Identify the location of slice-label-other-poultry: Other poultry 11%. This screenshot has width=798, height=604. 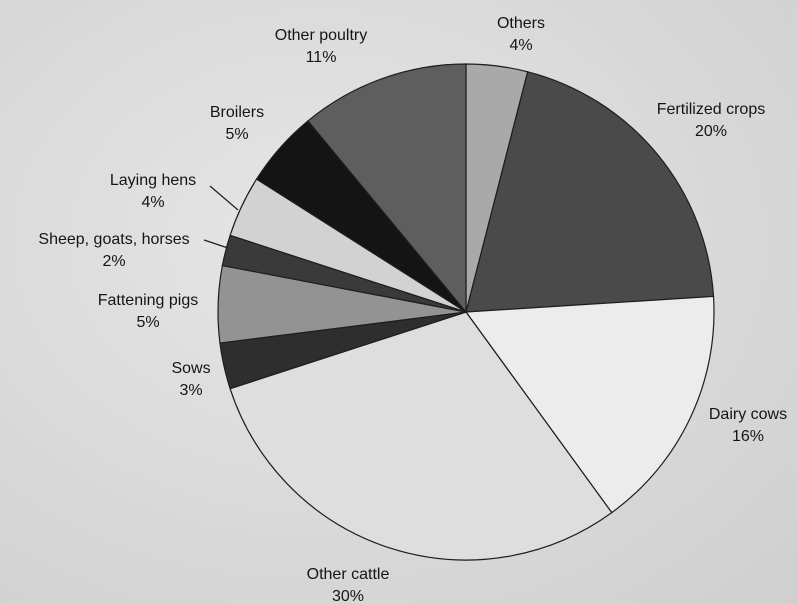
(321, 46).